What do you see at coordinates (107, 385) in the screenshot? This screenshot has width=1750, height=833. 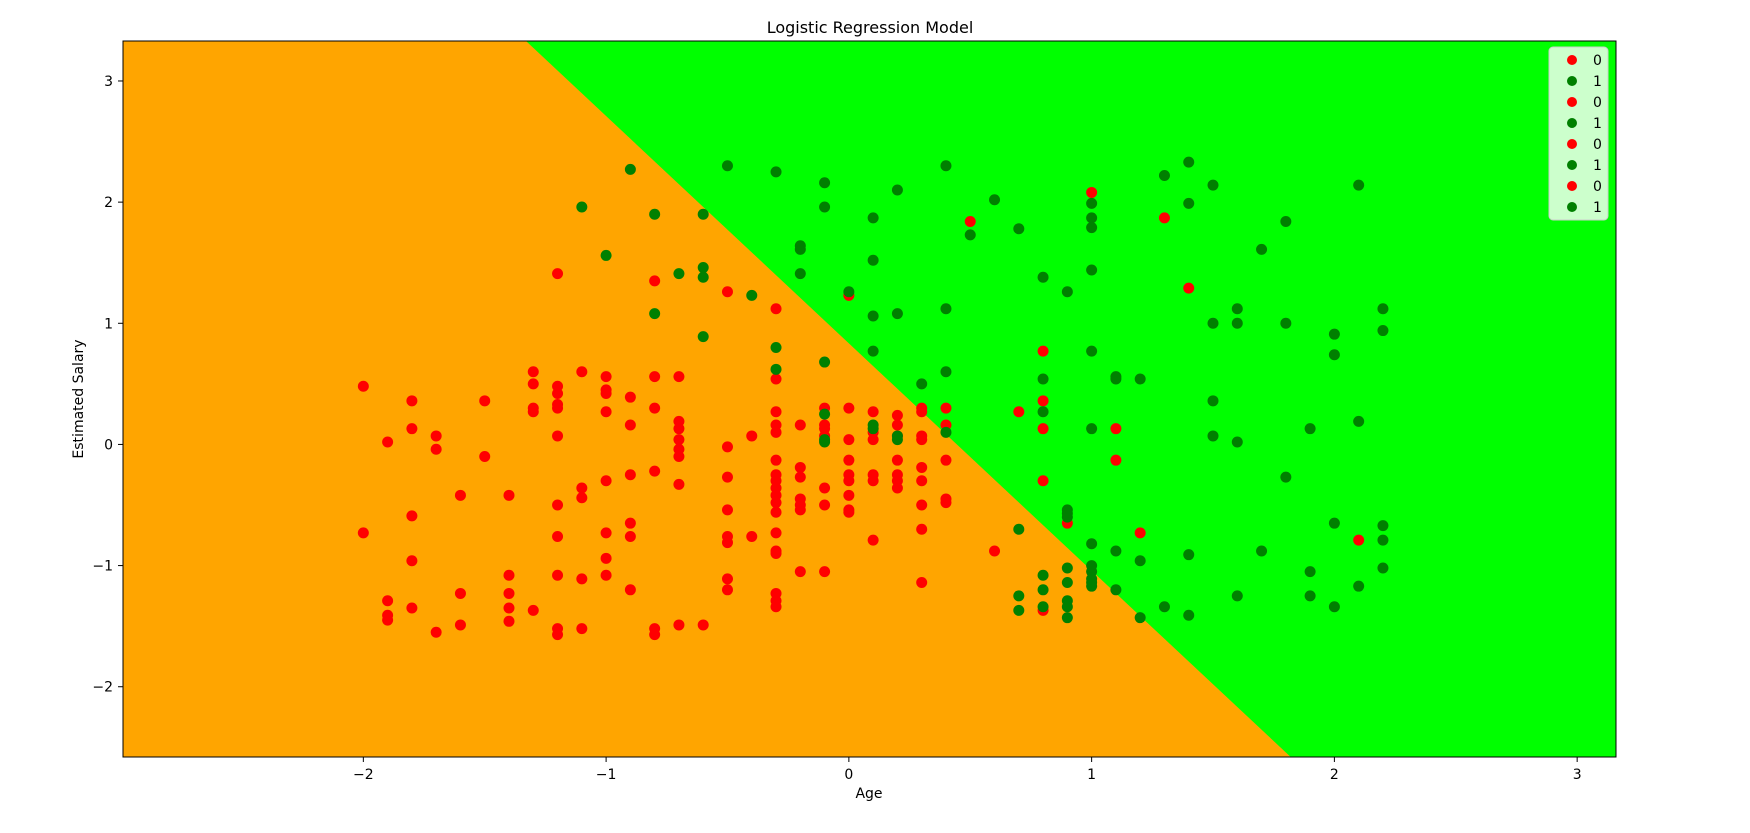 I see `y-axis-ticks: −2 −1 0 1 2 3` at bounding box center [107, 385].